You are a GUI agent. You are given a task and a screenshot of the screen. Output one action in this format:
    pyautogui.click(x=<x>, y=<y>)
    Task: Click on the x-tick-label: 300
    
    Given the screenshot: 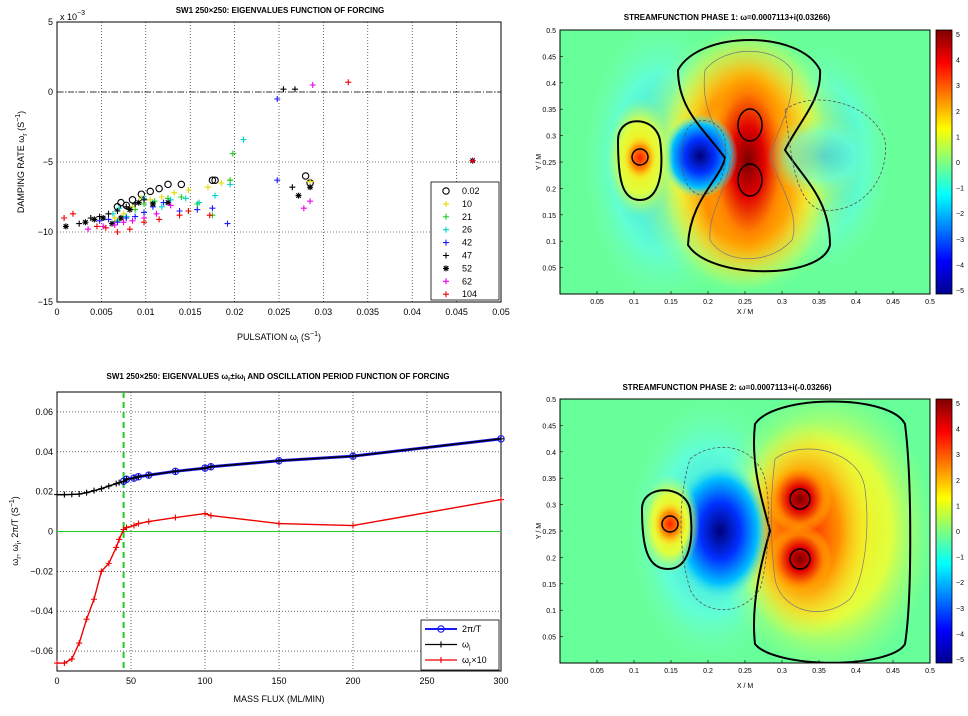 What is the action you would take?
    pyautogui.click(x=500, y=681)
    